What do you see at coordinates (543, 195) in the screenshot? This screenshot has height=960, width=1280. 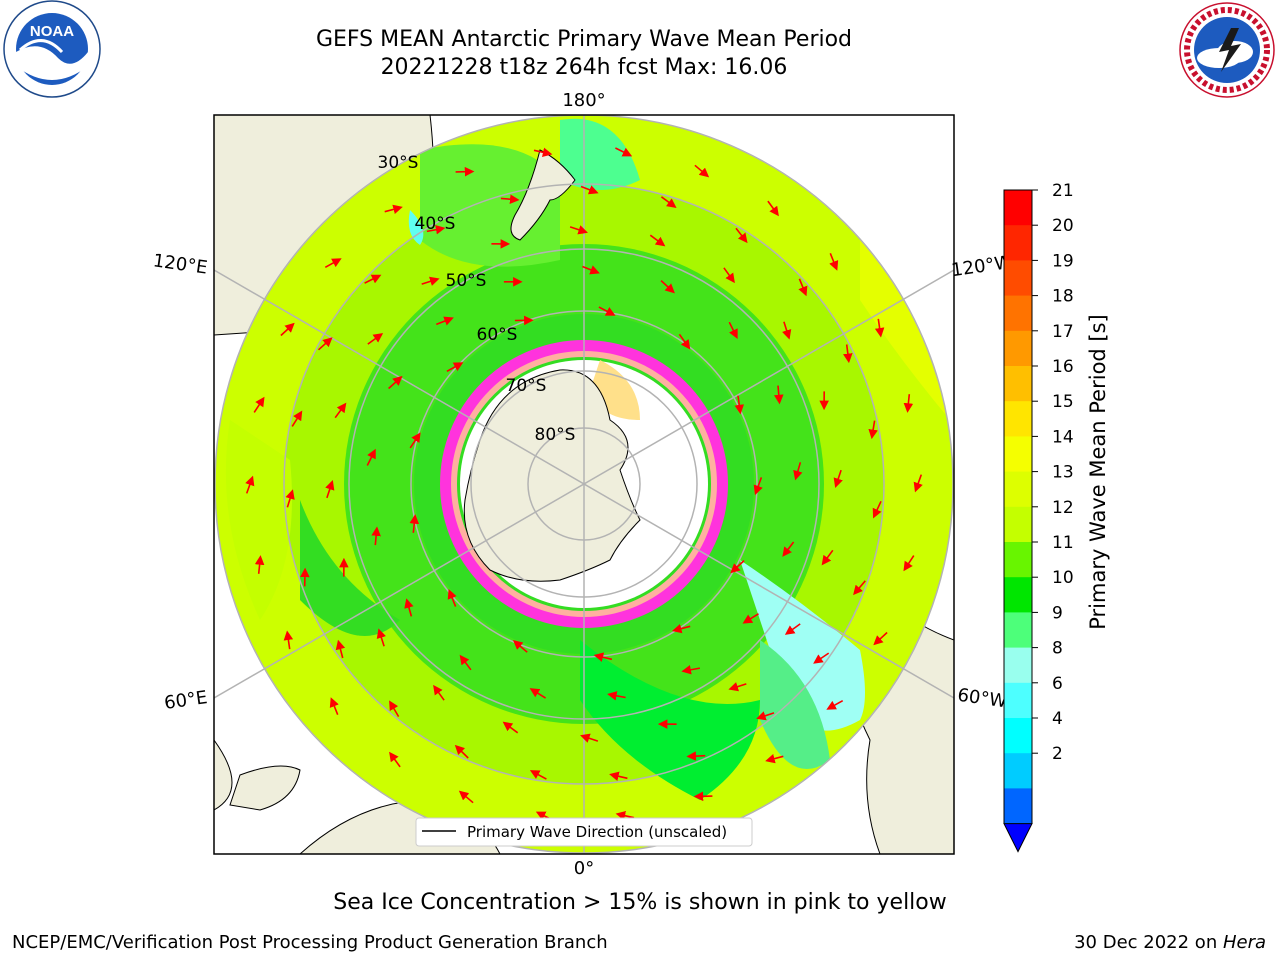 I see `new-zealand-land` at bounding box center [543, 195].